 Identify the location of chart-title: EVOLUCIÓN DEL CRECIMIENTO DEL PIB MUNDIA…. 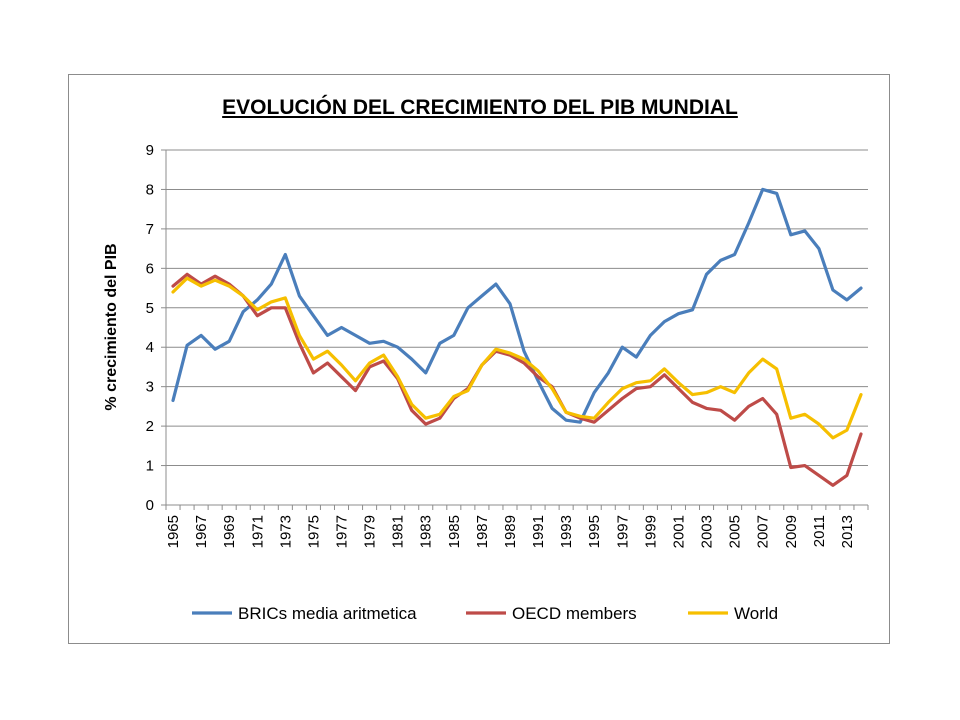
(480, 107).